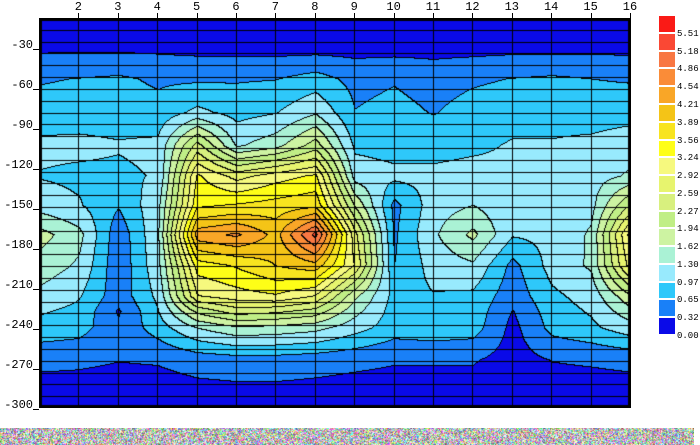 The height and width of the screenshot is (445, 700). I want to click on colorbar-label: 3.24, so click(688, 158).